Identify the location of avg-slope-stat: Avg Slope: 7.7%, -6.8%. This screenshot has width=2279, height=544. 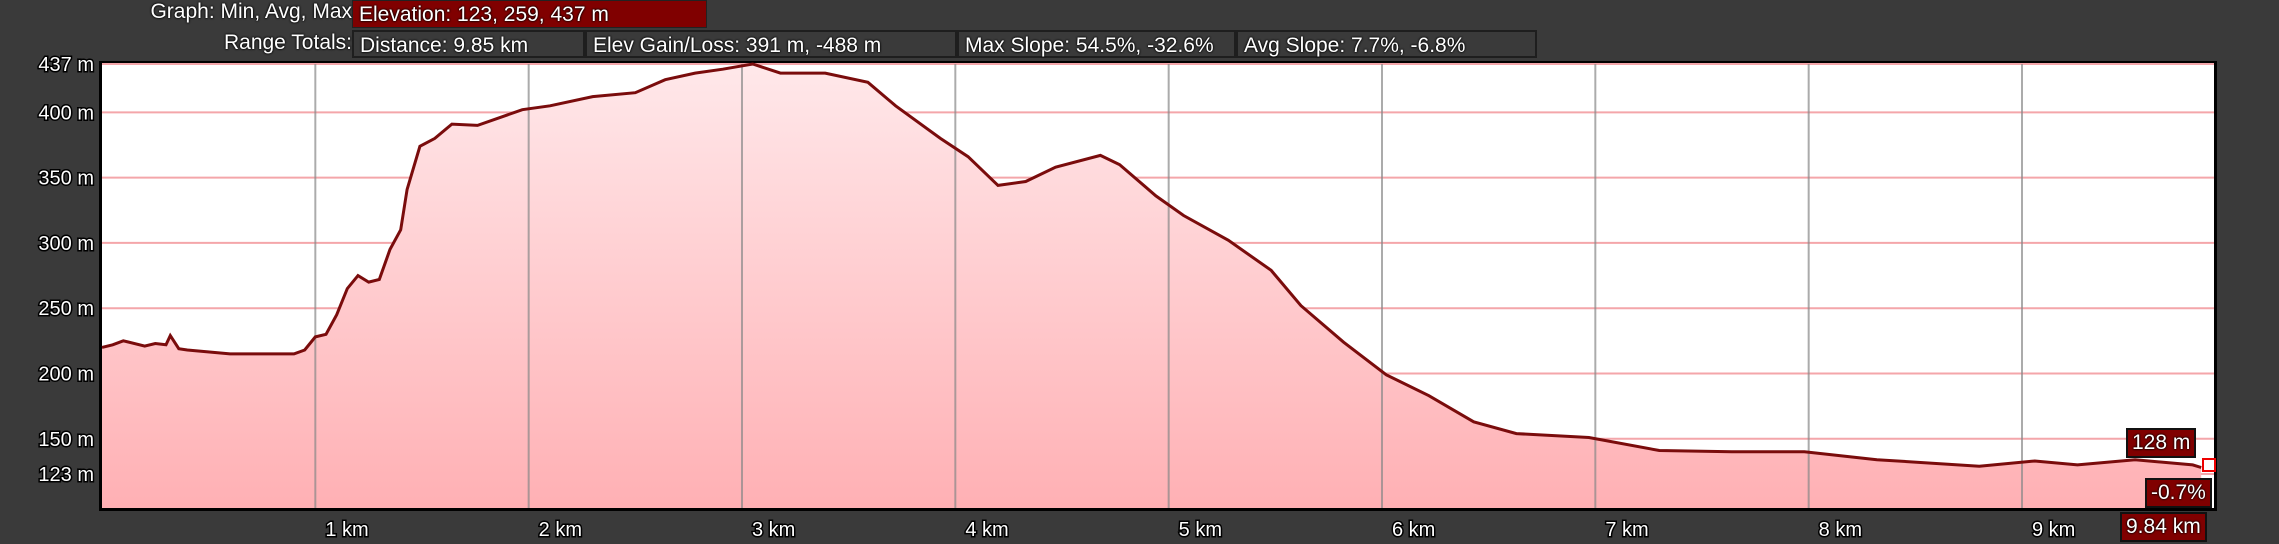
(1386, 44).